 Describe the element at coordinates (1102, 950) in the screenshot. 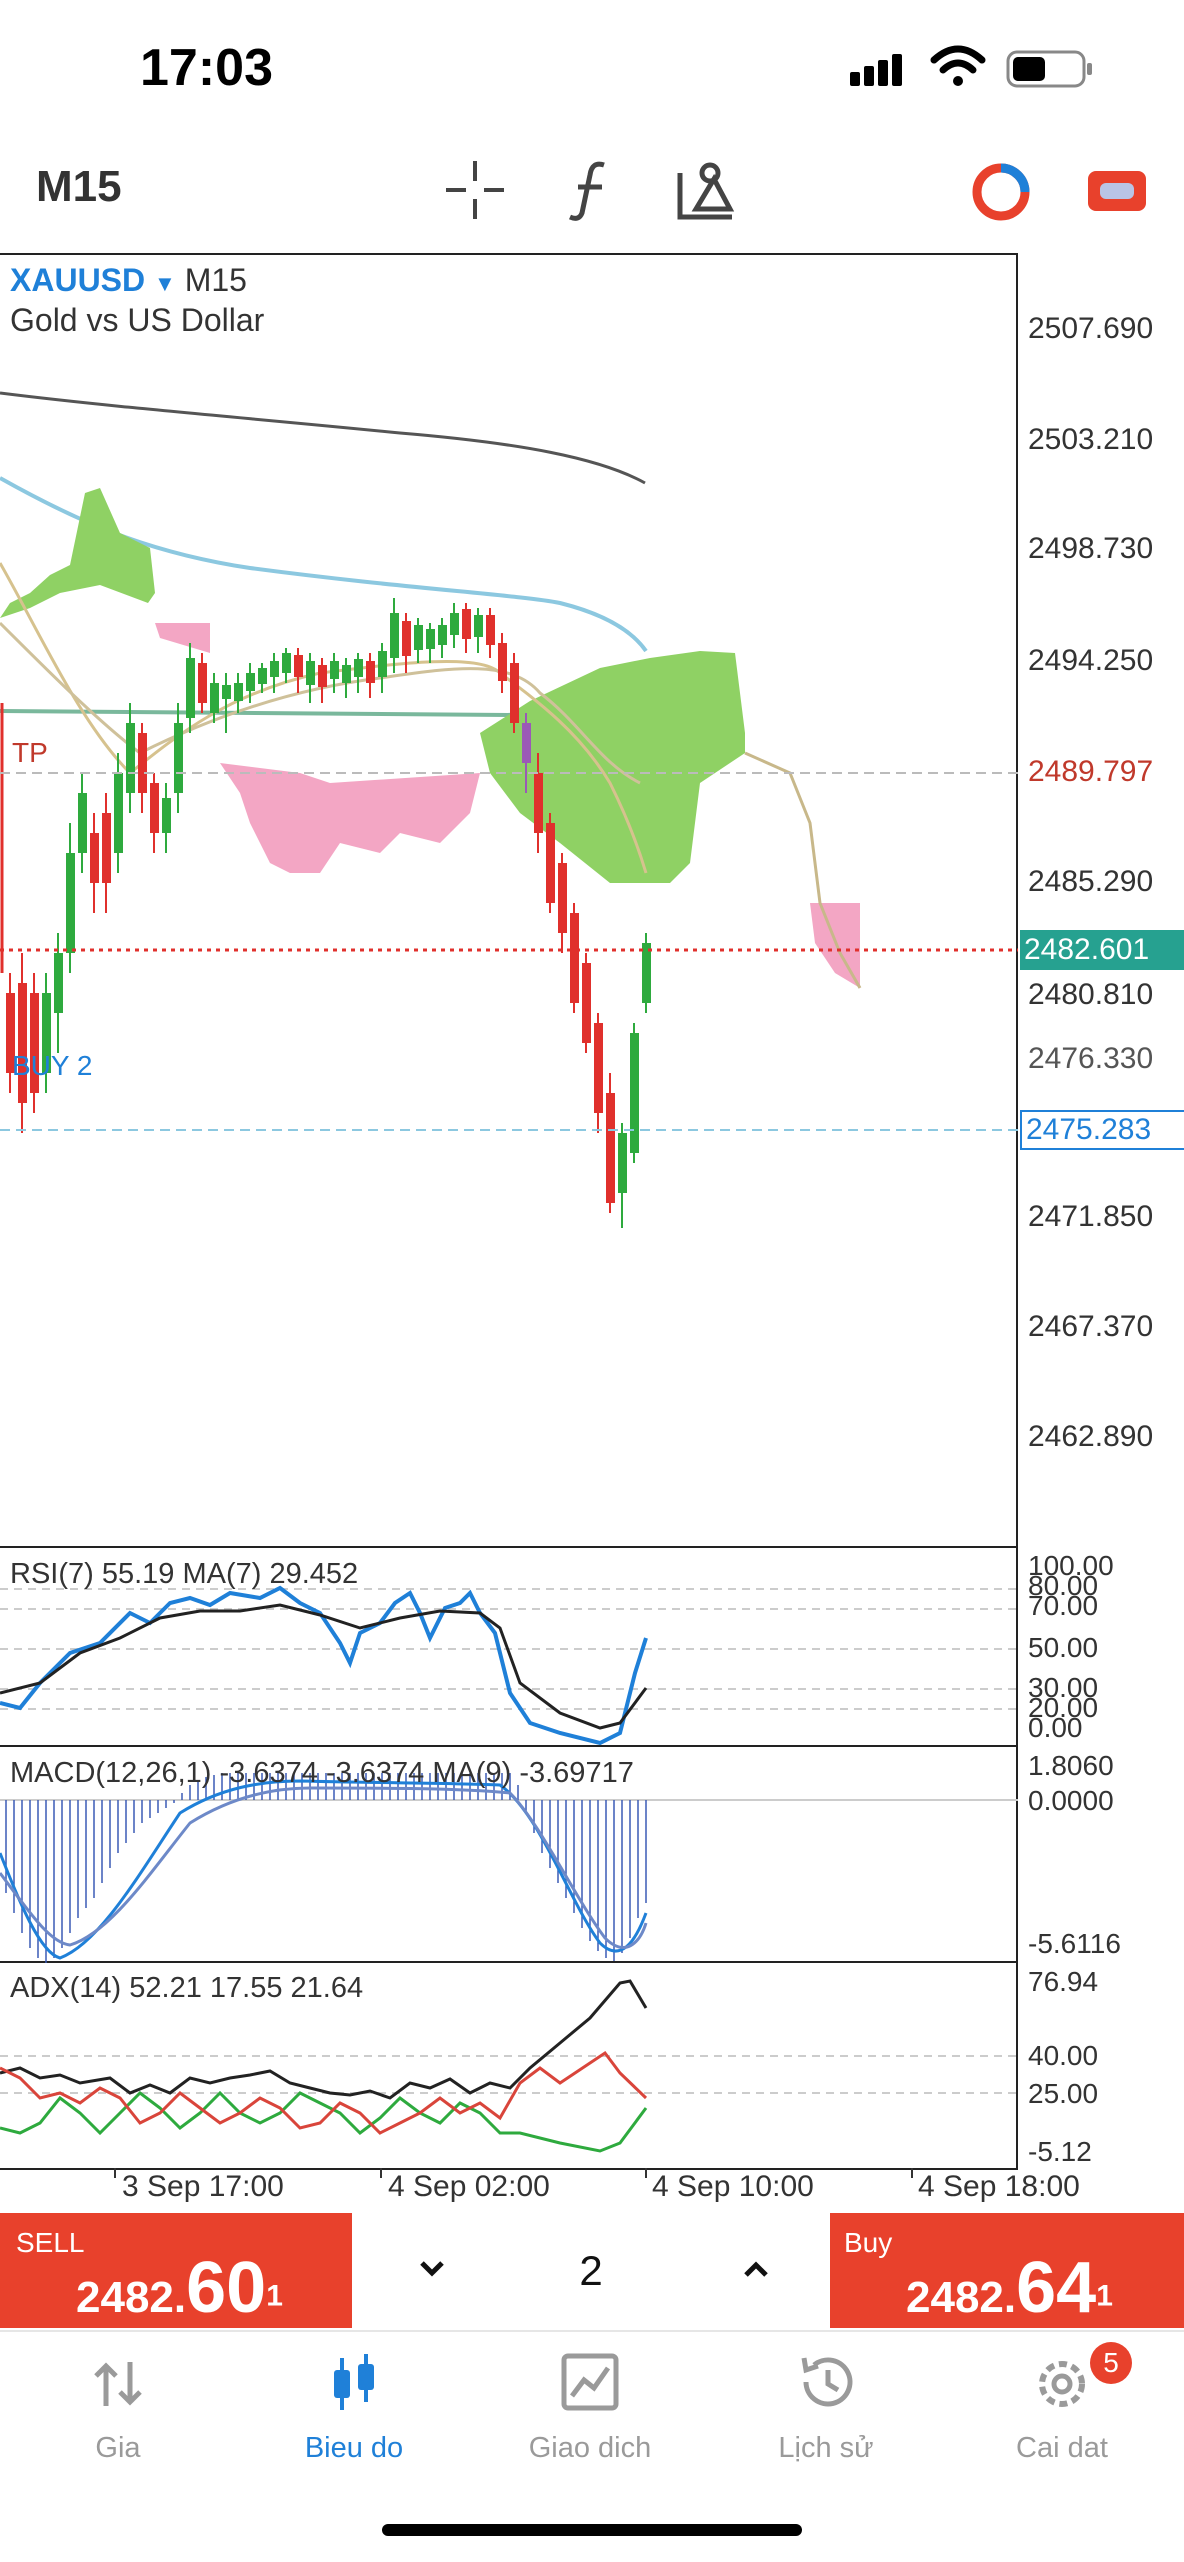

I see `current-price-label: 2482.601` at that location.